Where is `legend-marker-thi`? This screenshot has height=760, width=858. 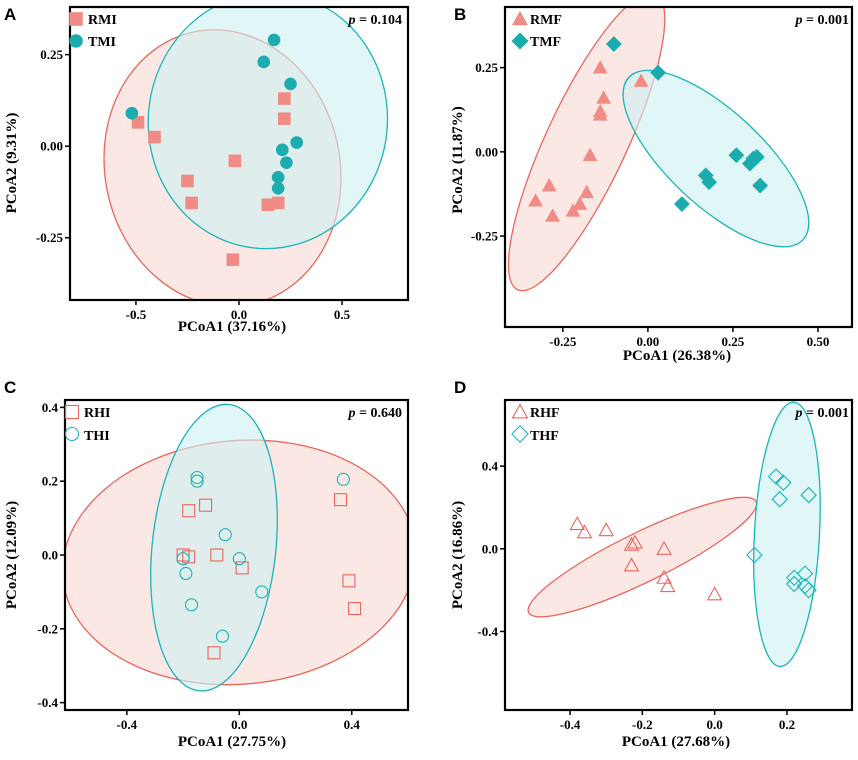
legend-marker-thi is located at coordinates (72, 434).